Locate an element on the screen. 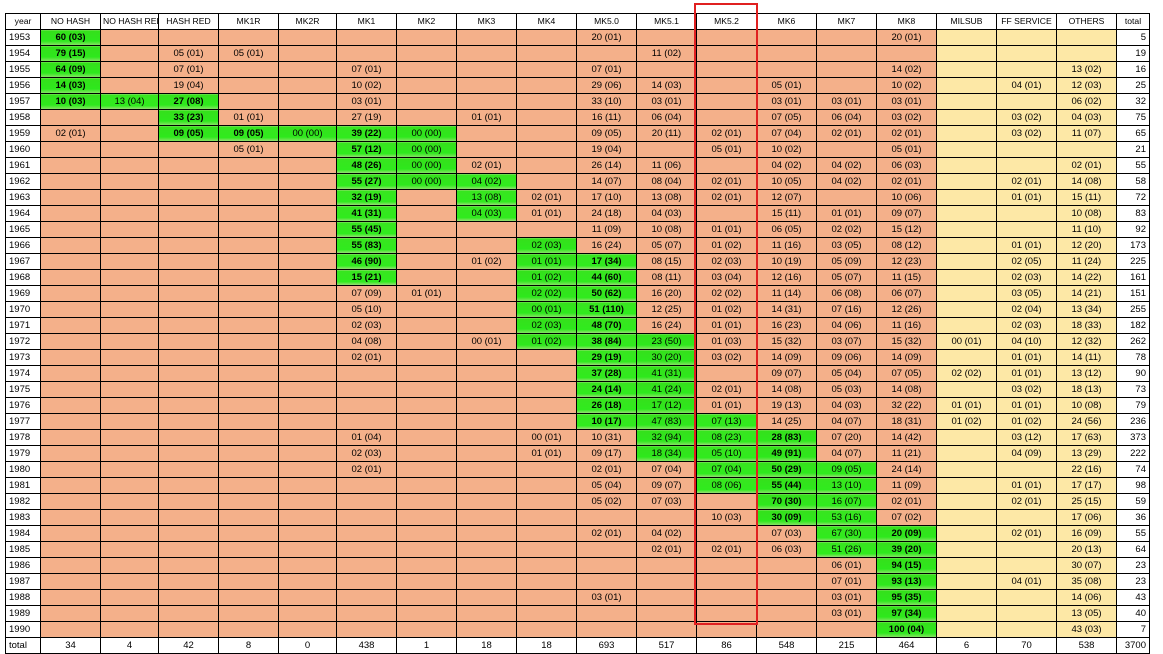 The height and width of the screenshot is (654, 1163). total-cell-ff-service: 70 is located at coordinates (1026, 645).